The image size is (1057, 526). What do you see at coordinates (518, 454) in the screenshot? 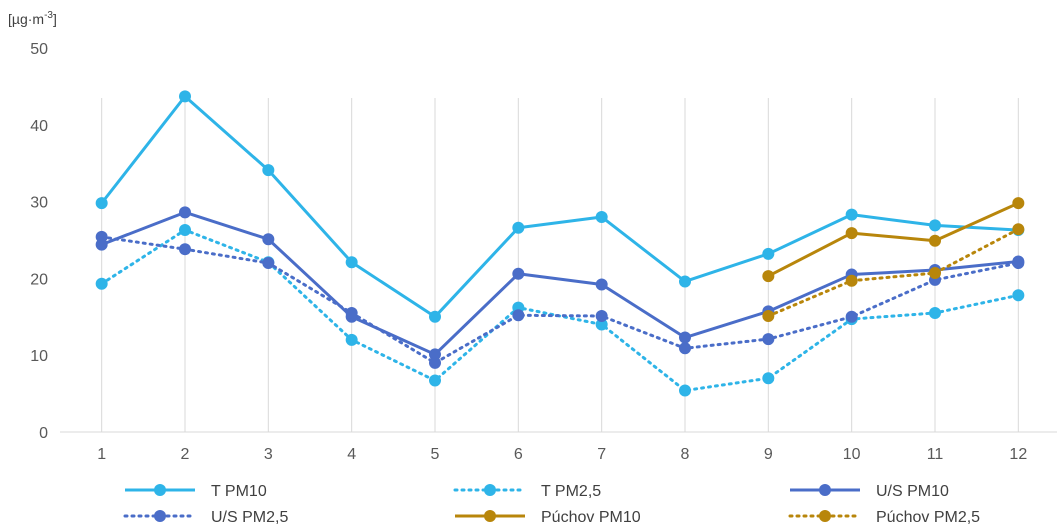
I see `x-tick-label-6: 6` at bounding box center [518, 454].